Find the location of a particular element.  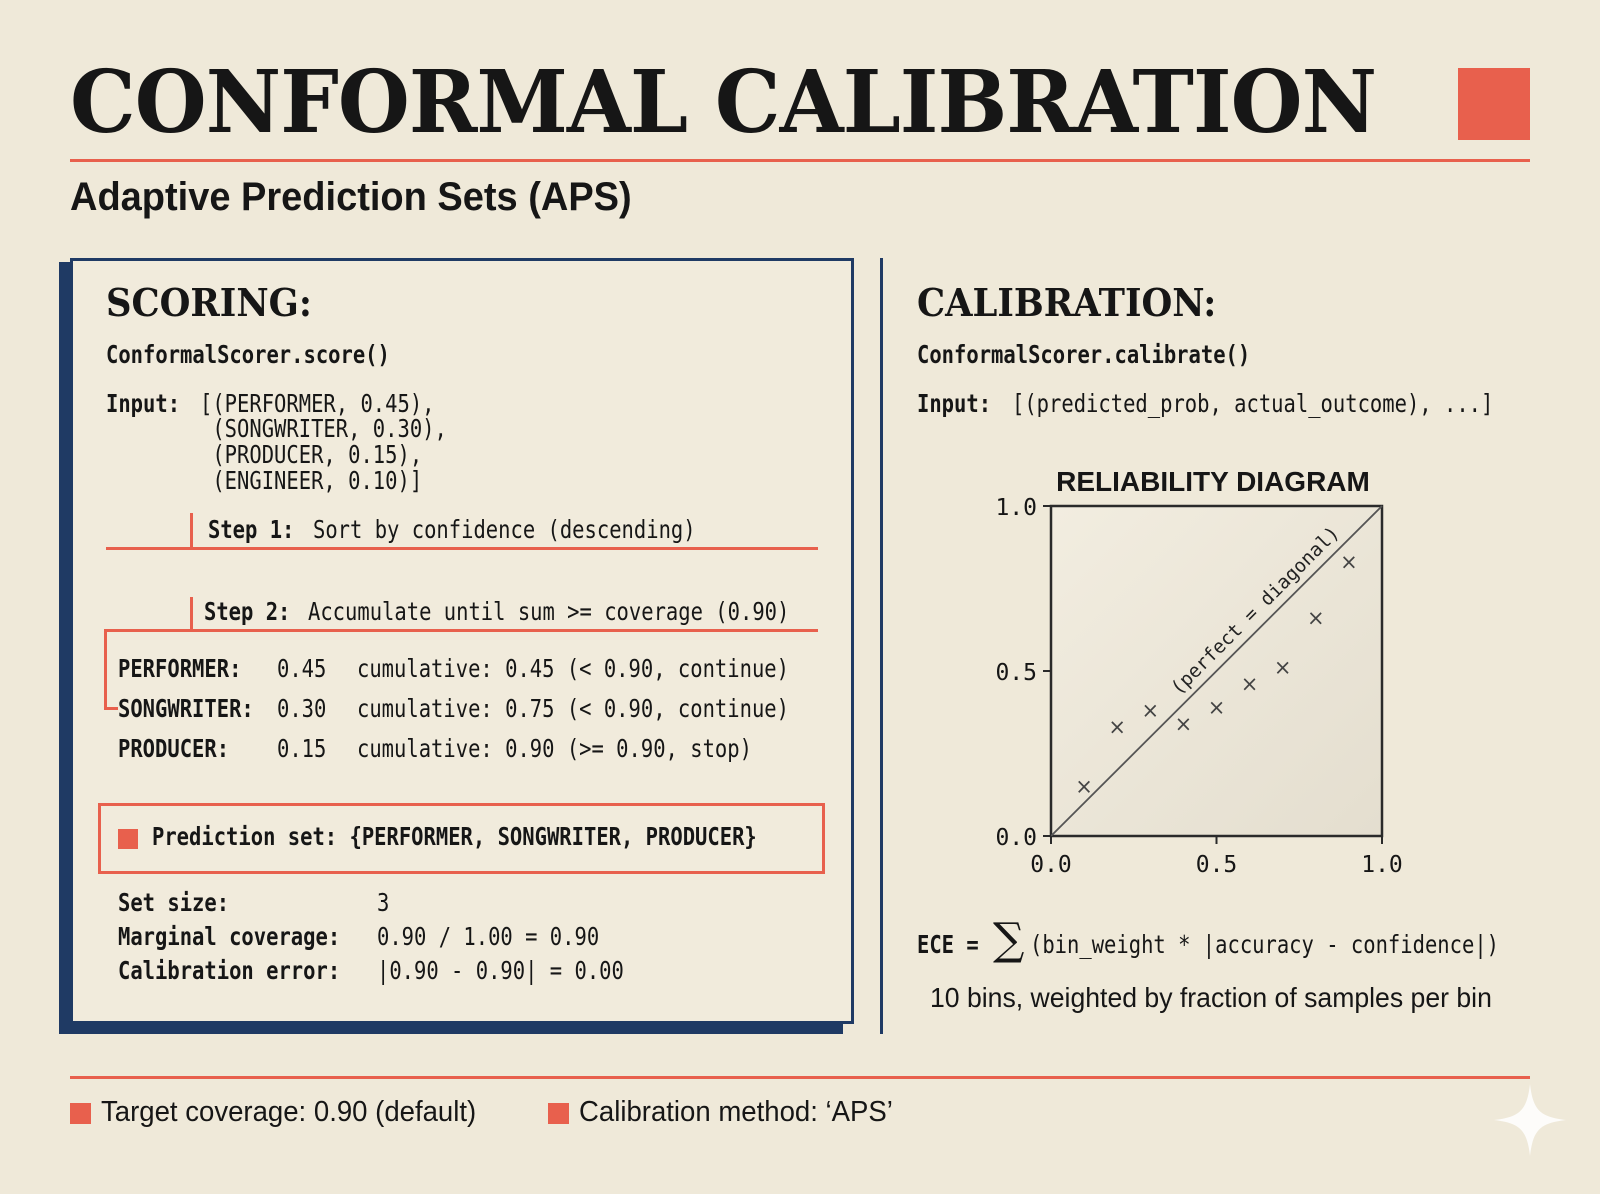

step2-text: Accumulate until sum >= coverage (0.90) is located at coordinates (549, 611).